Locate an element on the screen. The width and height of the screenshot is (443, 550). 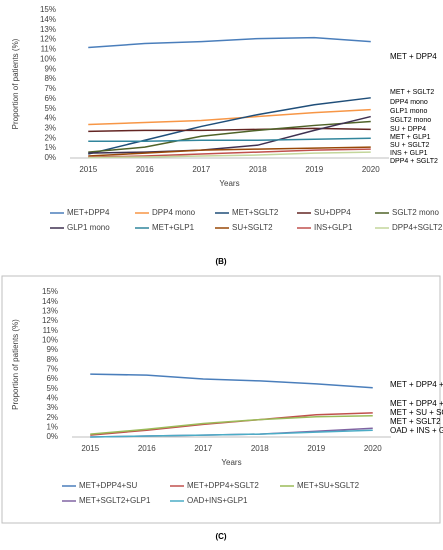
annotation: INS + GLP1 is located at coordinates (409, 153).